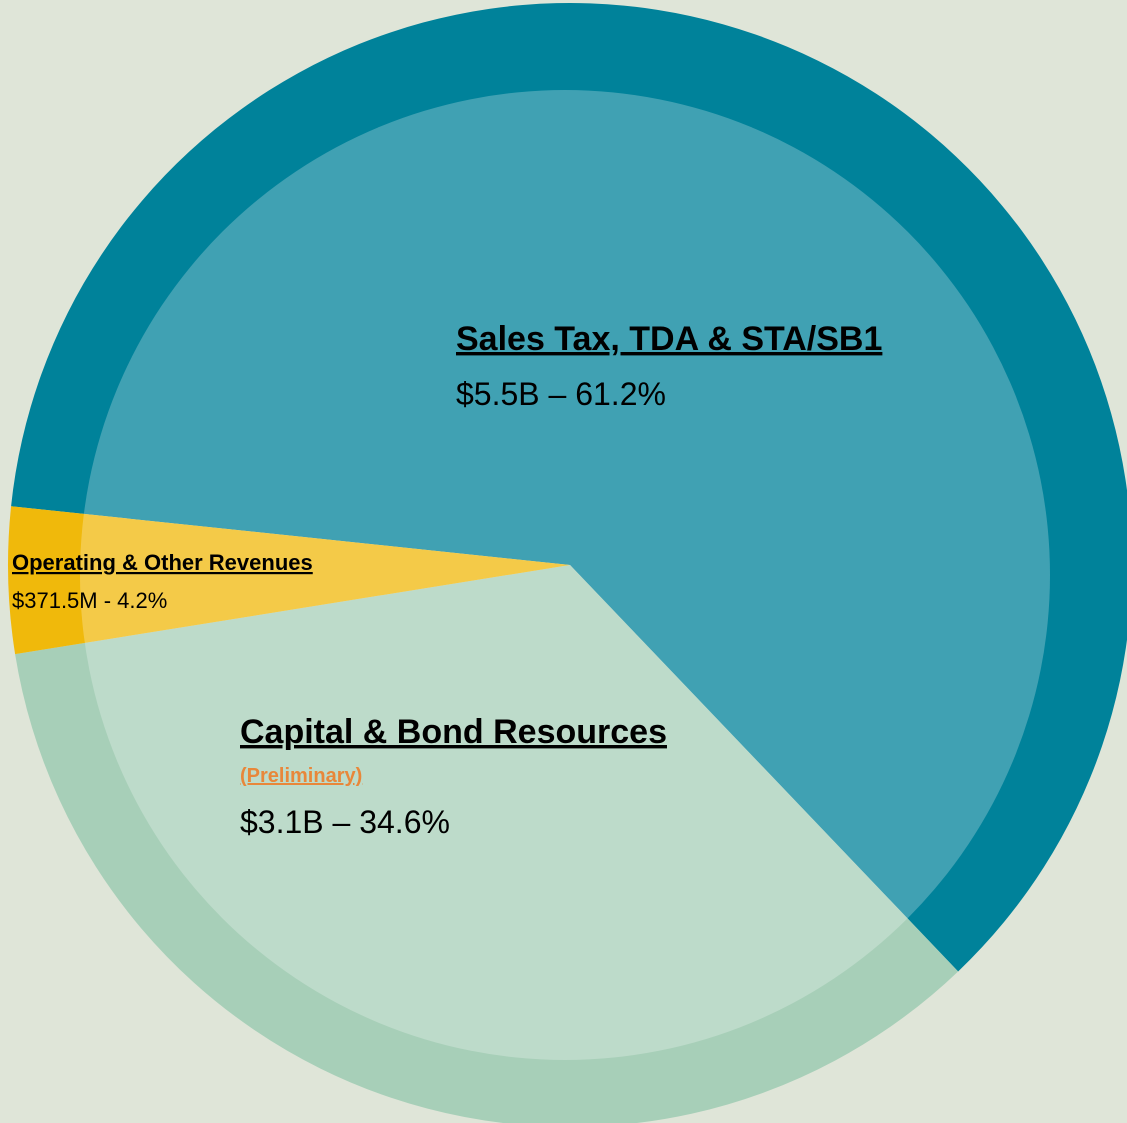  I want to click on slice-label: Capital & Bond Resources, so click(453, 732).